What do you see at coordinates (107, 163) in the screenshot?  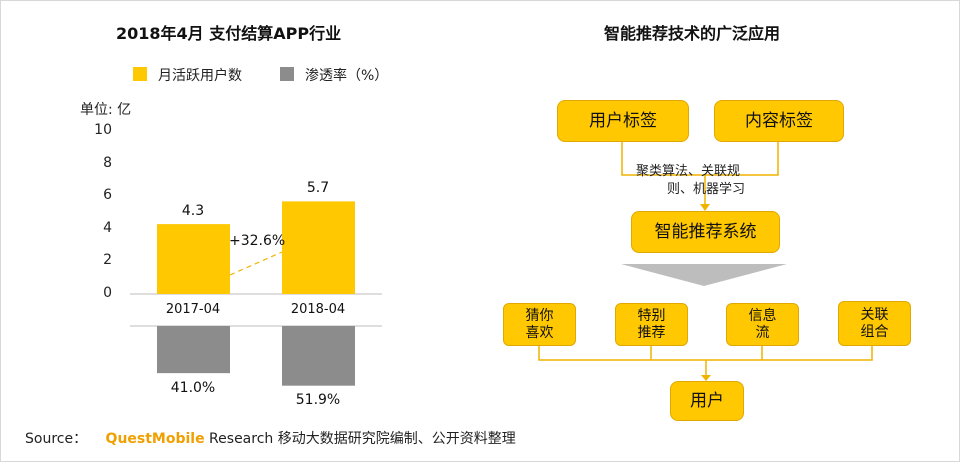 I see `y-tick-8: 8` at bounding box center [107, 163].